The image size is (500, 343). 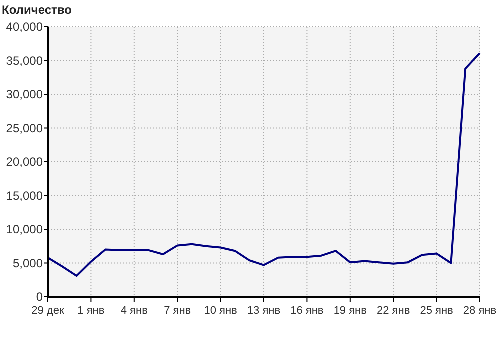 I want to click on x-tick-label: 10 янв, so click(x=221, y=311).